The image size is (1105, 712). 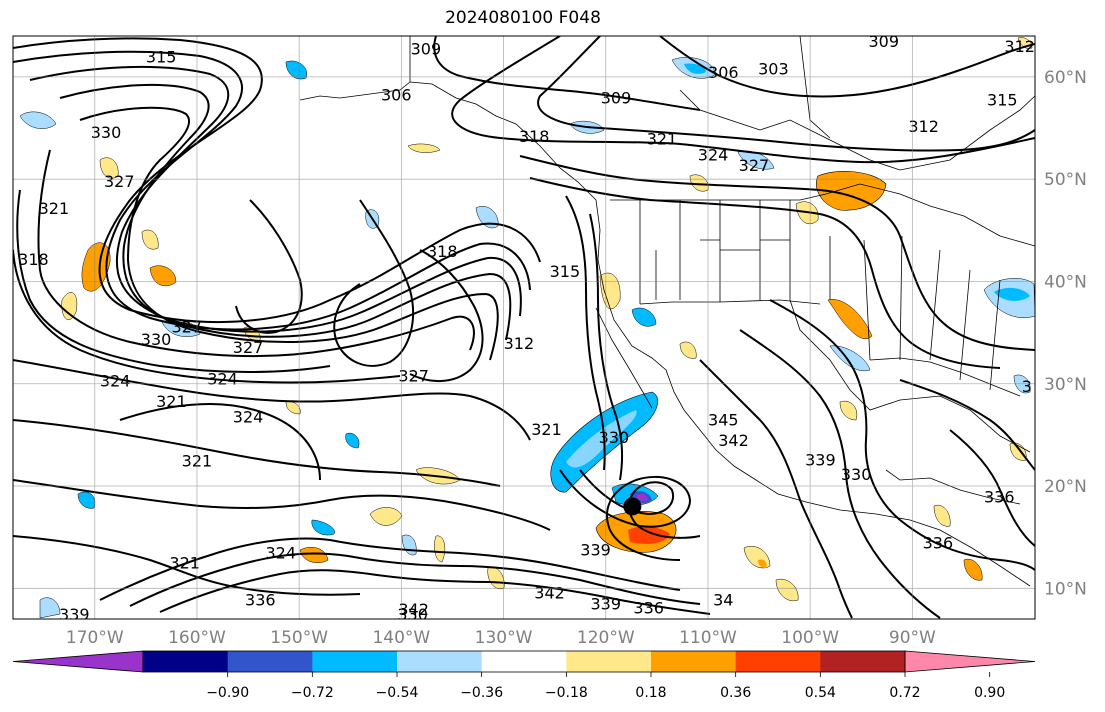 I want to click on lon-tick-label: 90°W, so click(x=912, y=638).